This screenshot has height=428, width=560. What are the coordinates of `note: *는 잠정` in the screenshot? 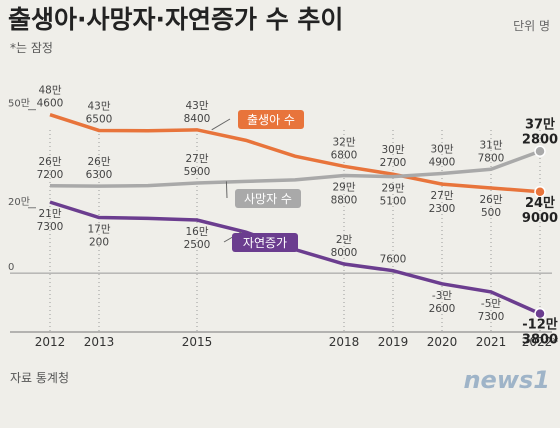 It's located at (31, 48).